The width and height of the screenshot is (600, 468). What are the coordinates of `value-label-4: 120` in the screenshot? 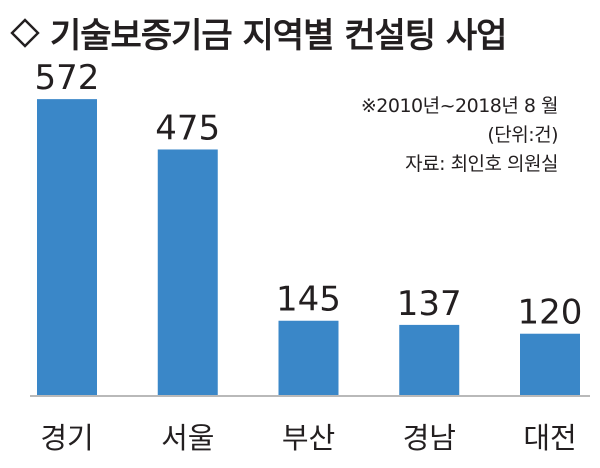 It's located at (550, 313).